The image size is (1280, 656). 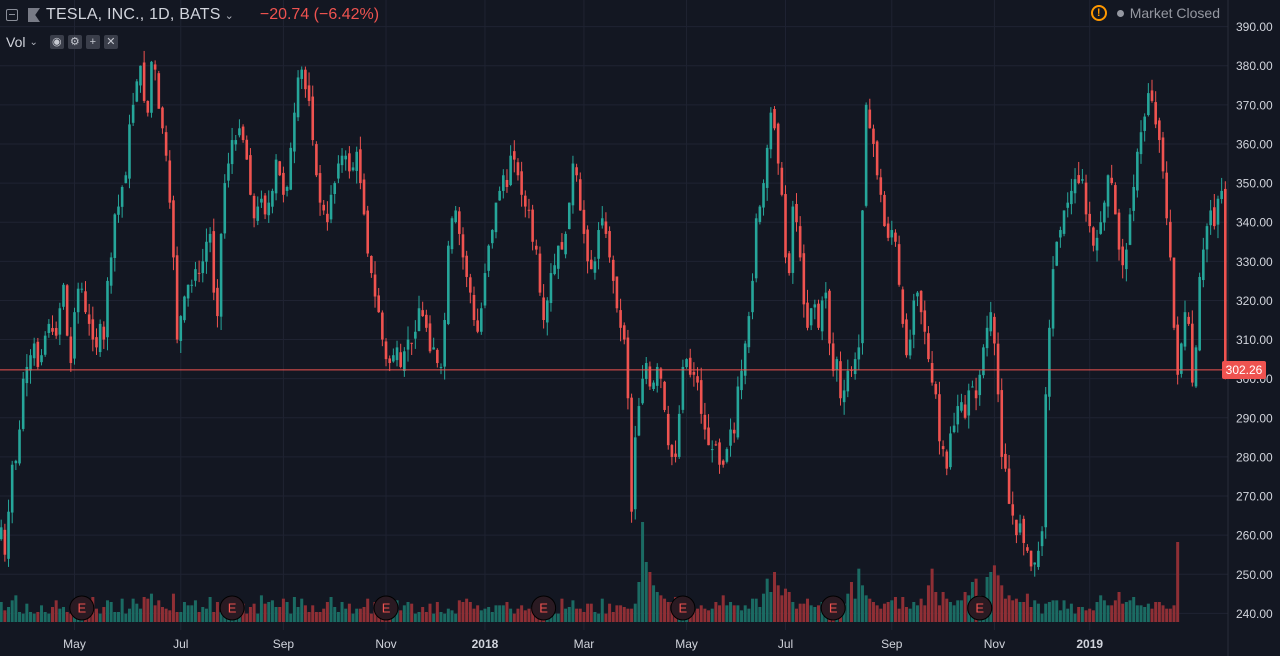 I want to click on earnings-marker-circle, so click(x=833, y=608).